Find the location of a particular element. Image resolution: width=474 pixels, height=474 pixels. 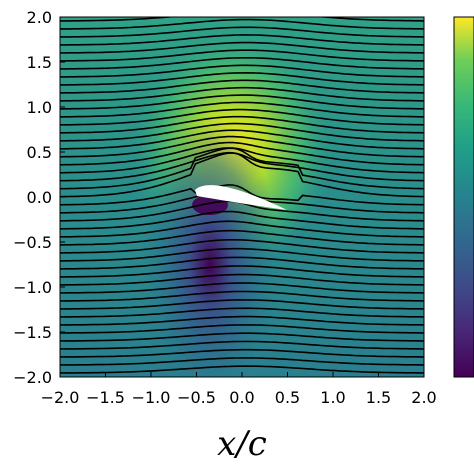

airfoil is located at coordinates (241, 197).